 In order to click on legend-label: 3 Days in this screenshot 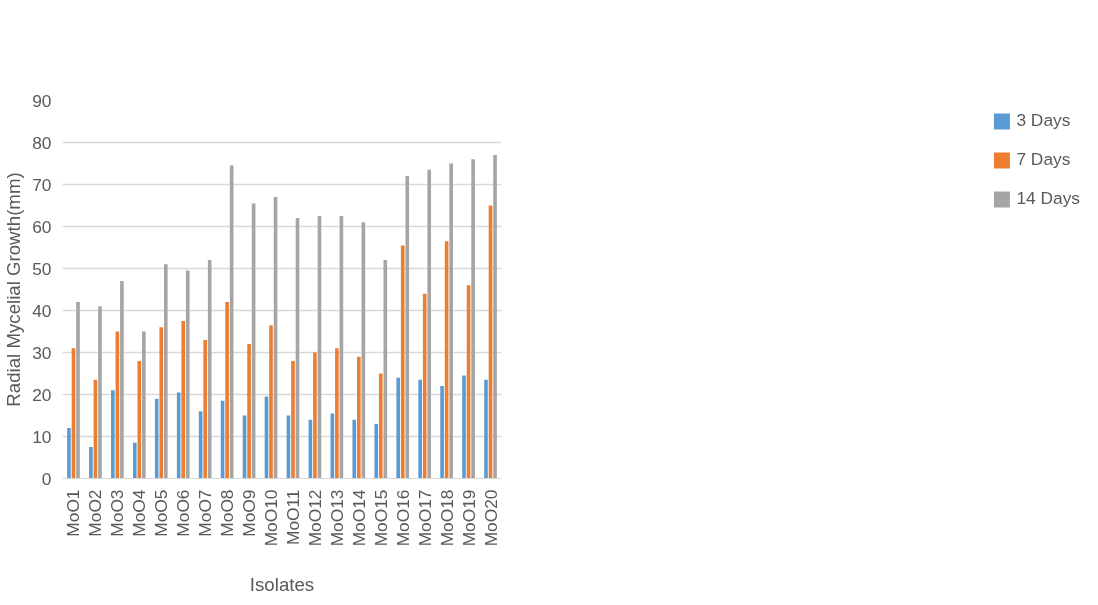, I will do `click(1043, 120)`.